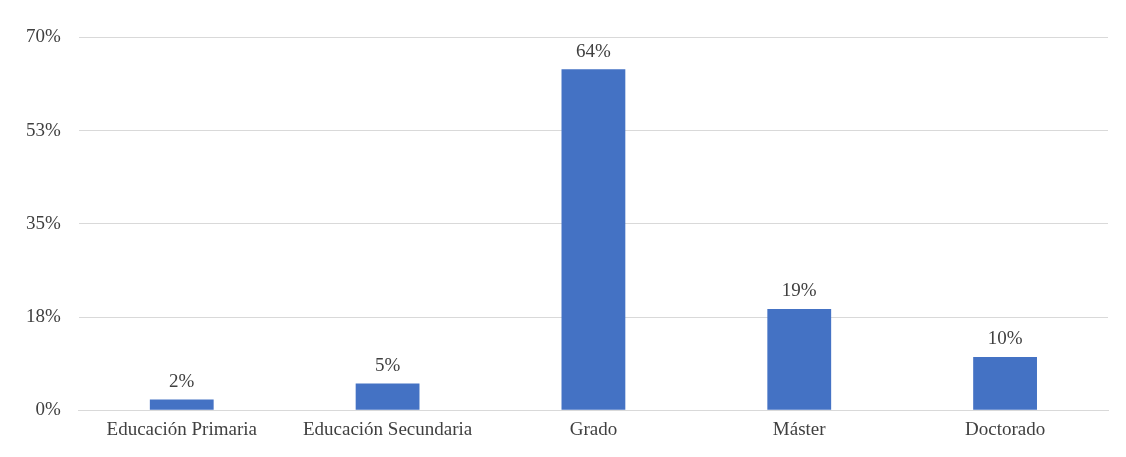 This screenshot has width=1126, height=457. Describe the element at coordinates (43, 36) in the screenshot. I see `y-tick-label: 70%` at that location.